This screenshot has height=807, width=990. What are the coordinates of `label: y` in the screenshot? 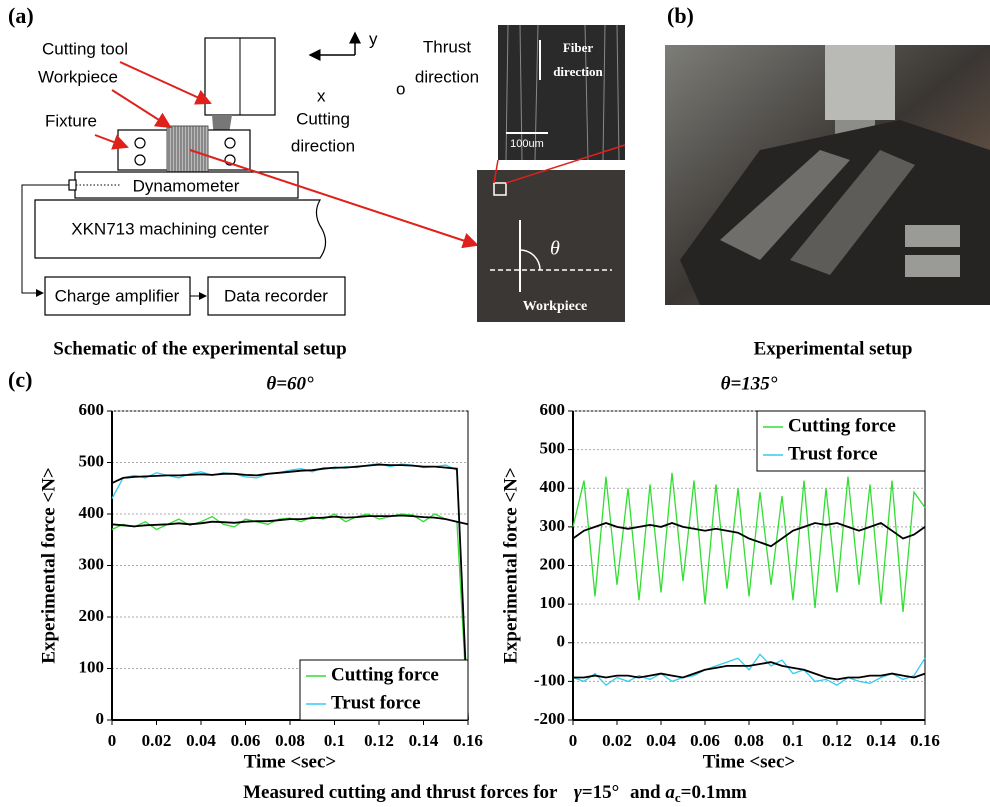 It's located at (373, 38).